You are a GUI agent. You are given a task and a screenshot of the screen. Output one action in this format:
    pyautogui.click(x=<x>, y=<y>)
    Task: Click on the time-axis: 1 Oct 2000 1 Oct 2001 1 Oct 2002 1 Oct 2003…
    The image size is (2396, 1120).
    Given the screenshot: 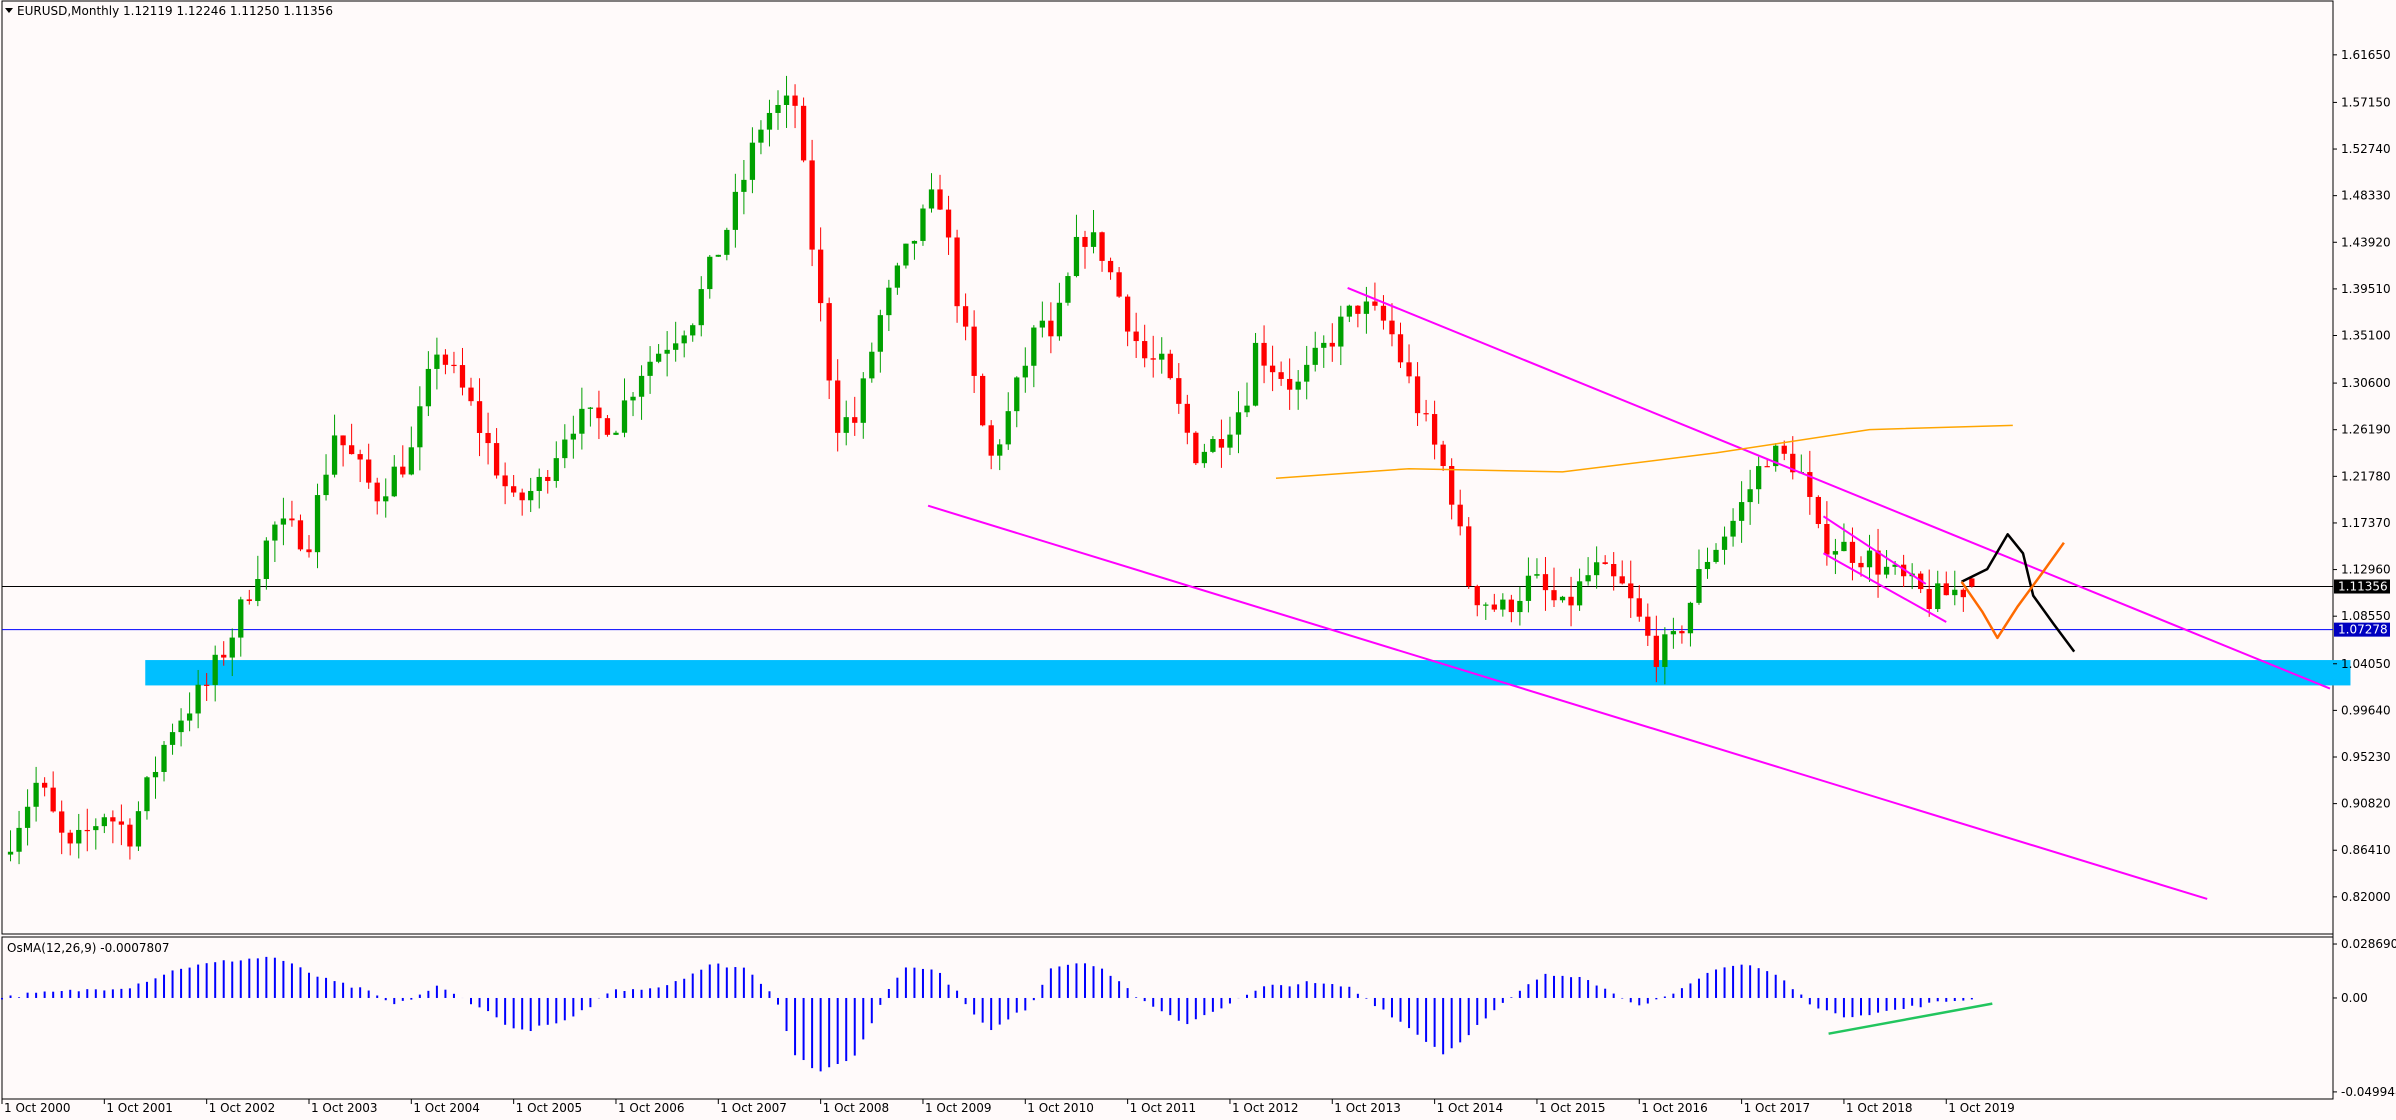 What is the action you would take?
    pyautogui.click(x=1008, y=1107)
    